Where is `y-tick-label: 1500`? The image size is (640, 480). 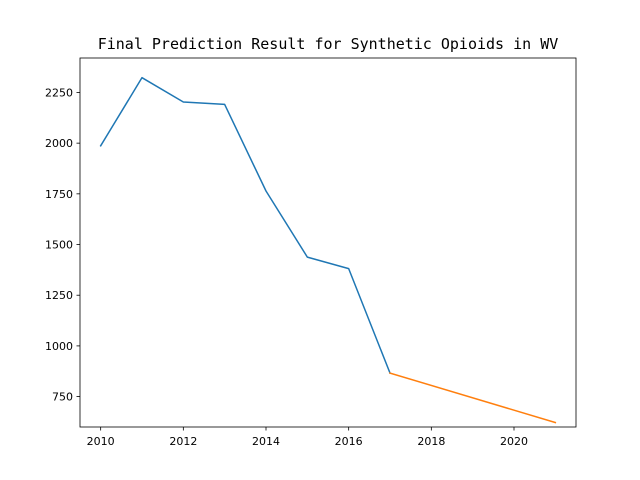
y-tick-label: 1500 is located at coordinates (59, 245).